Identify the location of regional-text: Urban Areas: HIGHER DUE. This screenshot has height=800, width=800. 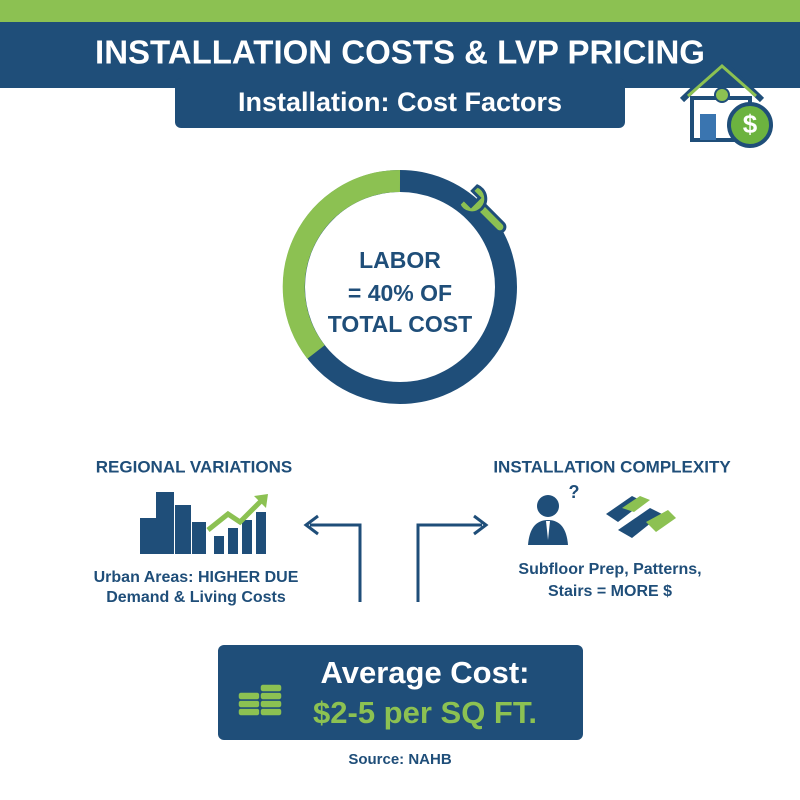
(196, 577).